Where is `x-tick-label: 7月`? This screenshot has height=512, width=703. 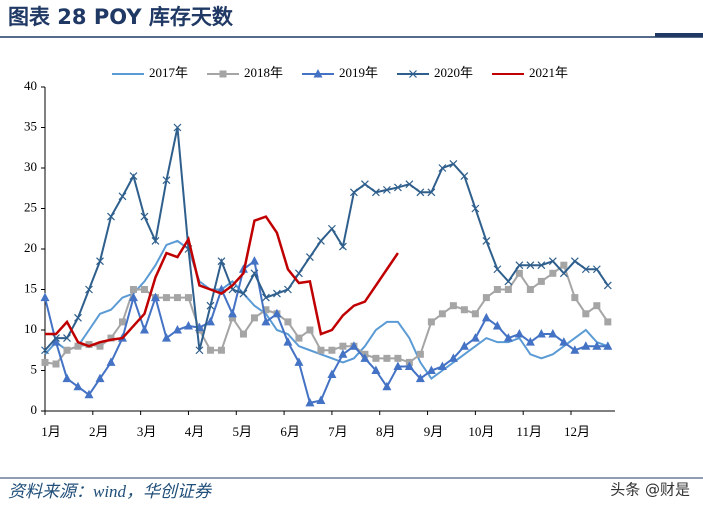
x-tick-label: 7月 is located at coordinates (338, 431).